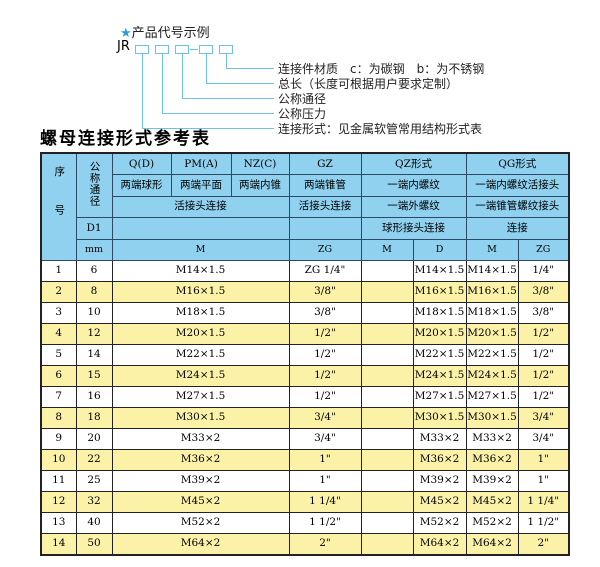  What do you see at coordinates (201, 185) in the screenshot?
I see `header-pm-desc: 两端平面` at bounding box center [201, 185].